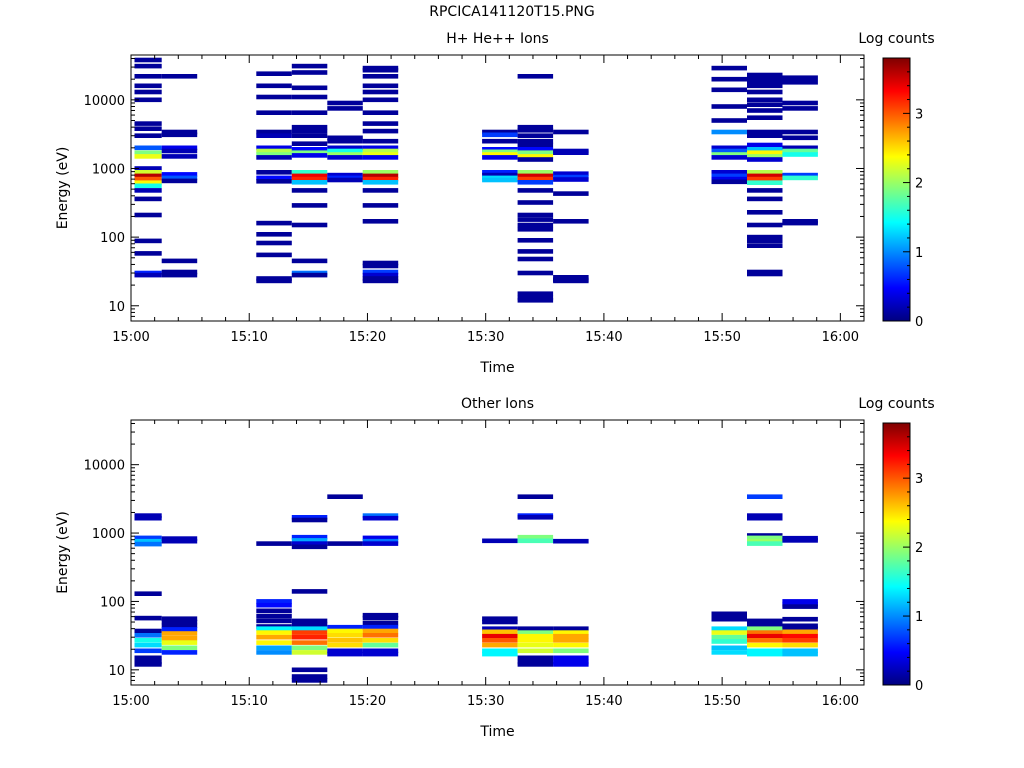 The height and width of the screenshot is (768, 1024). What do you see at coordinates (112, 602) in the screenshot?
I see `y-tick-label: 100` at bounding box center [112, 602].